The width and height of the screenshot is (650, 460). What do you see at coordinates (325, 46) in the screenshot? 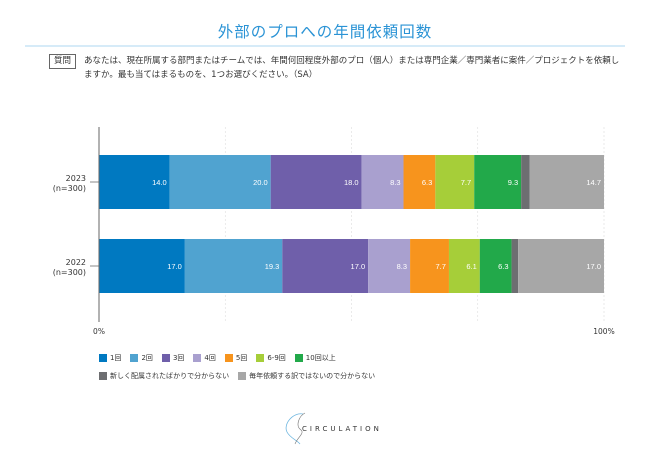
I see `title-divider` at bounding box center [325, 46].